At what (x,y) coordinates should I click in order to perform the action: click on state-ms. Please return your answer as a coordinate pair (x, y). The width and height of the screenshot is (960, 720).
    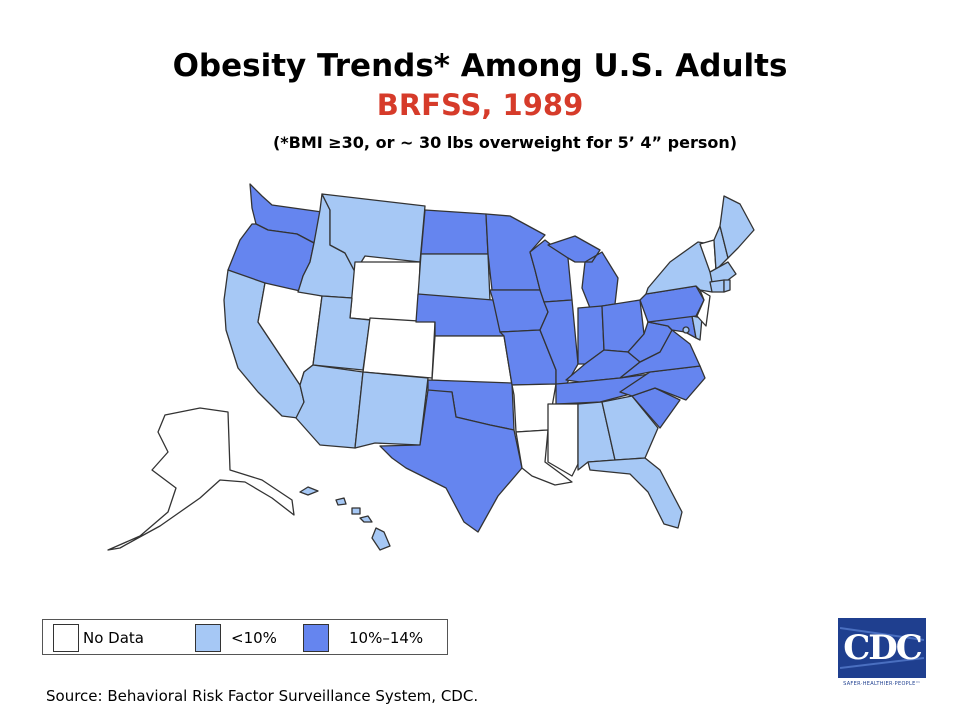
    Looking at the image, I should click on (563, 440).